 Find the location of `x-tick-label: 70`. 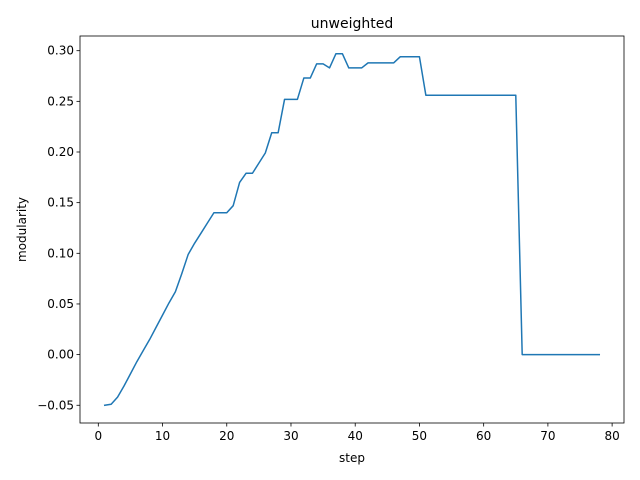

x-tick-label: 70 is located at coordinates (547, 436).